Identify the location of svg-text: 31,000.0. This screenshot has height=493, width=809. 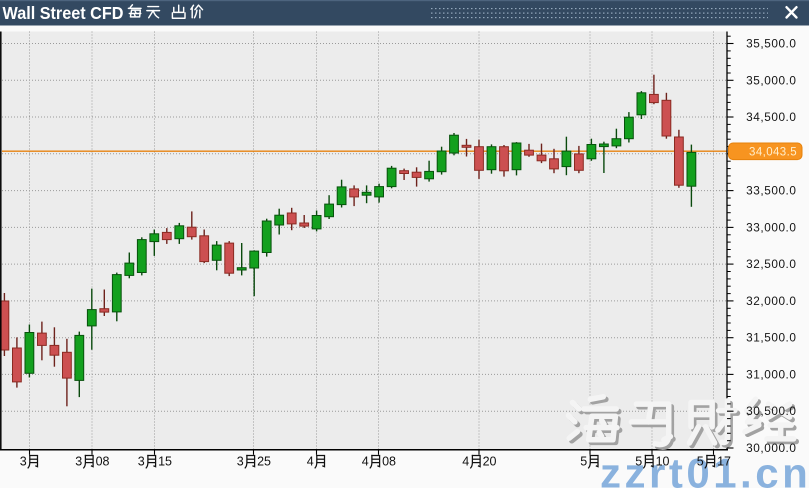
(771, 374).